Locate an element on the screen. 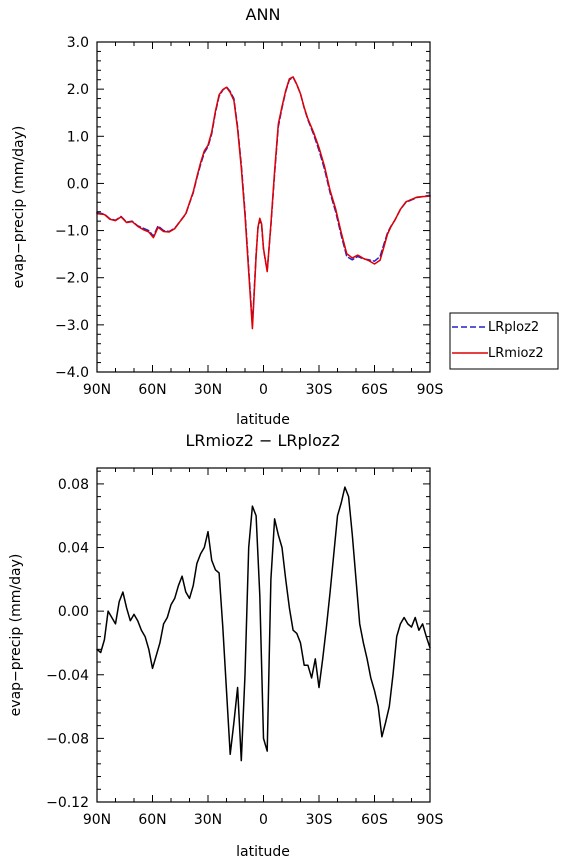  top-y-tick-label: 2.0 is located at coordinates (78, 90).